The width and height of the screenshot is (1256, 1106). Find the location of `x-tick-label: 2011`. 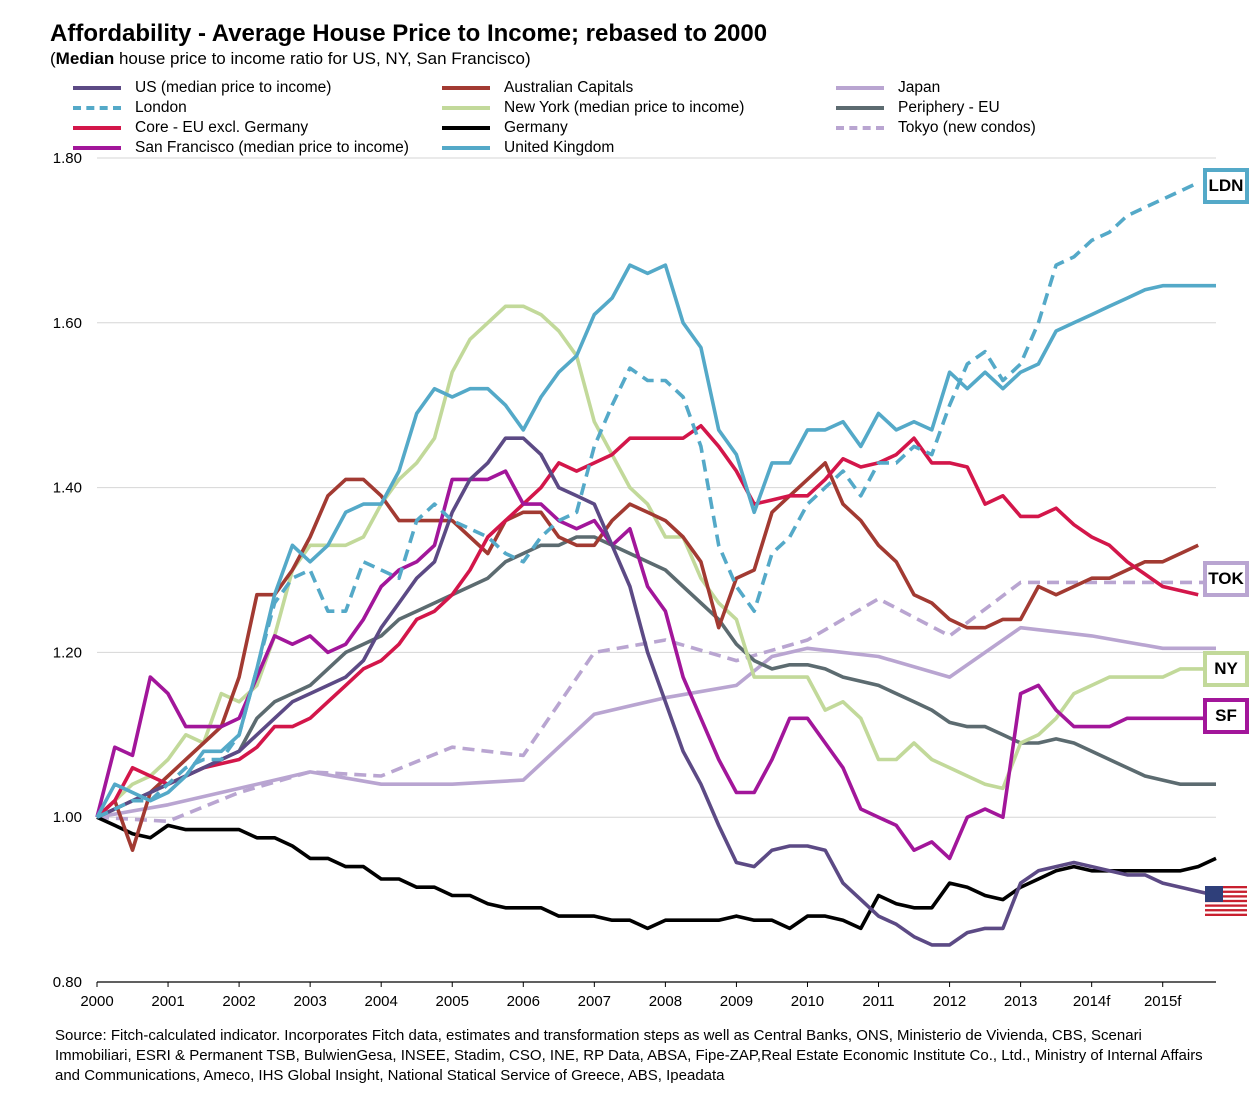

x-tick-label: 2011 is located at coordinates (878, 1001).